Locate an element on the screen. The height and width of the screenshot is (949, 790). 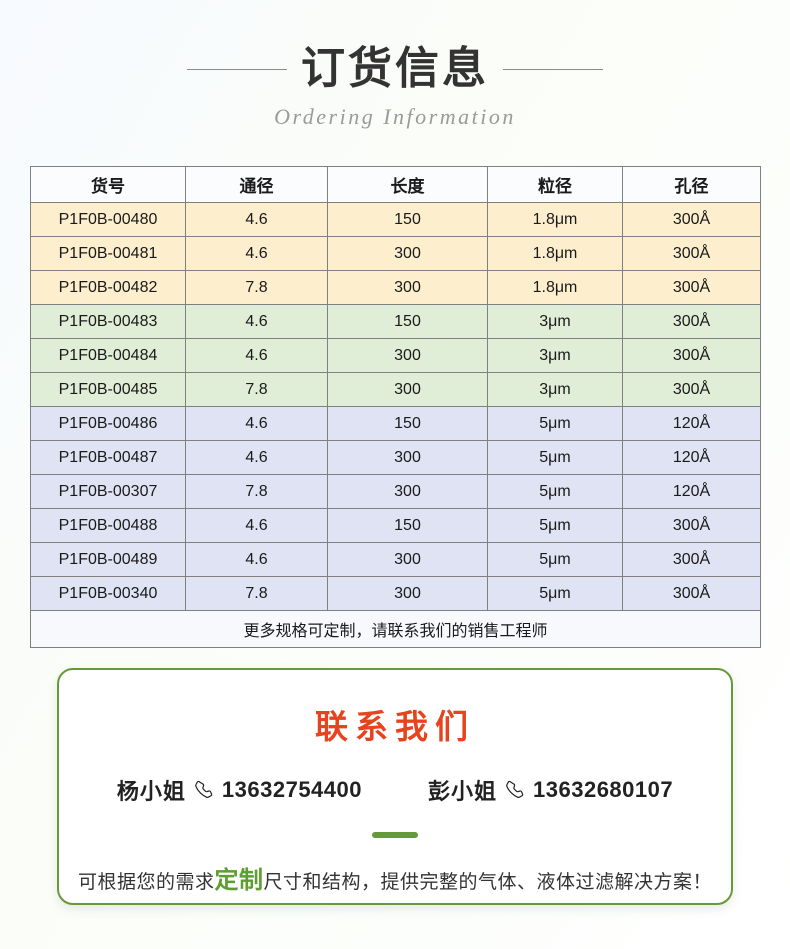
column-header-particle-size: 粒径 is located at coordinates (555, 185).